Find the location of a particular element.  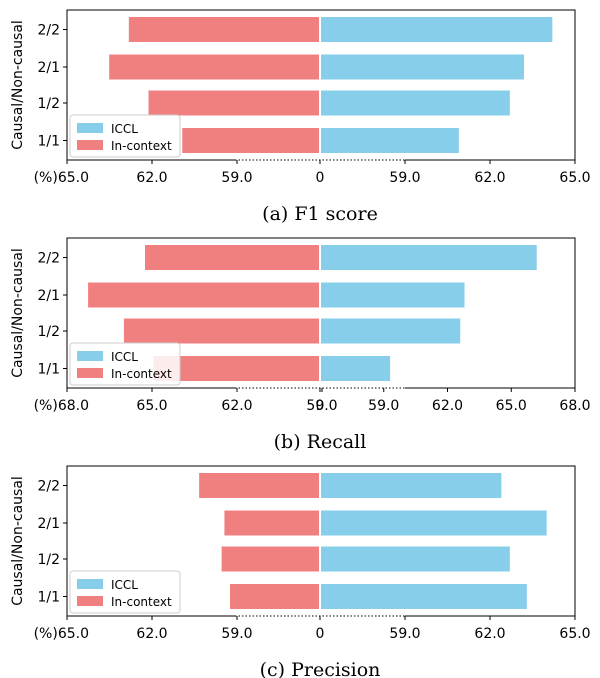

figure-caption: (b) Recall is located at coordinates (320, 442).